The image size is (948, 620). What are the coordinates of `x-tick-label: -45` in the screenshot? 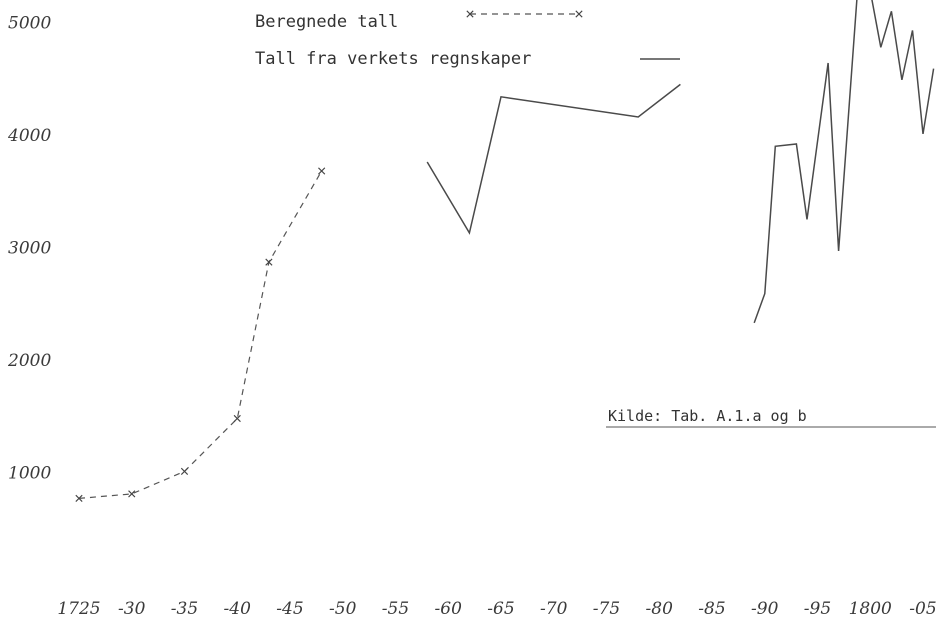 It's located at (289, 609).